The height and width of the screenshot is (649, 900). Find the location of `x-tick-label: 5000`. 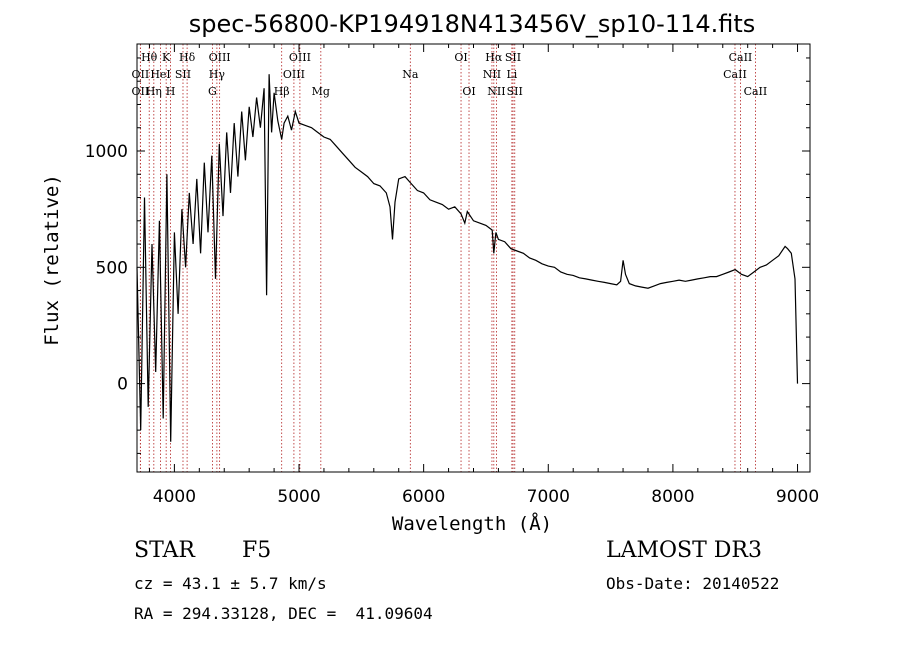

x-tick-label: 5000 is located at coordinates (298, 497).